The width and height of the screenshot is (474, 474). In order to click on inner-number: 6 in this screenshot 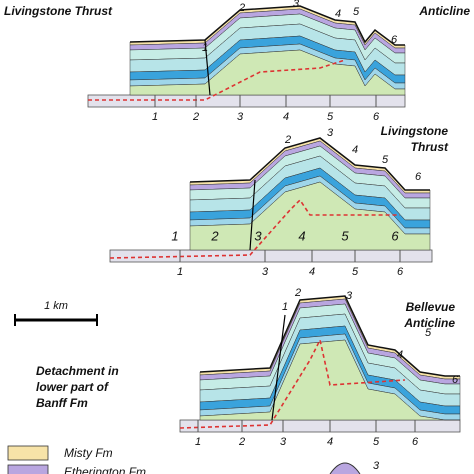, I will do `click(395, 235)`.